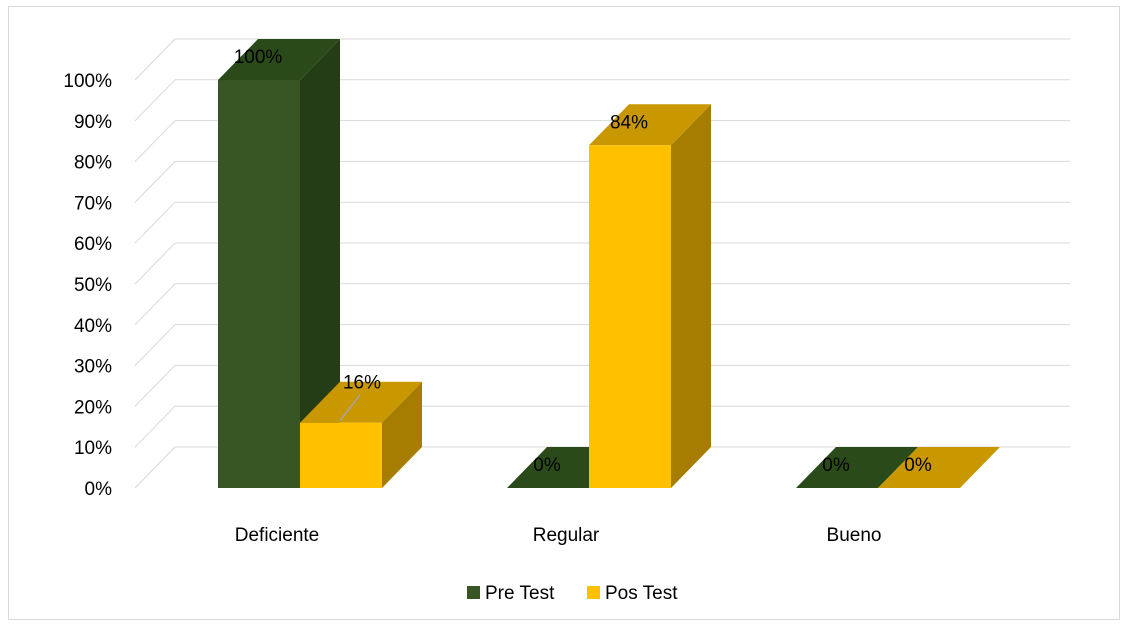  Describe the element at coordinates (93, 244) in the screenshot. I see `y-tick-label: 60%` at that location.